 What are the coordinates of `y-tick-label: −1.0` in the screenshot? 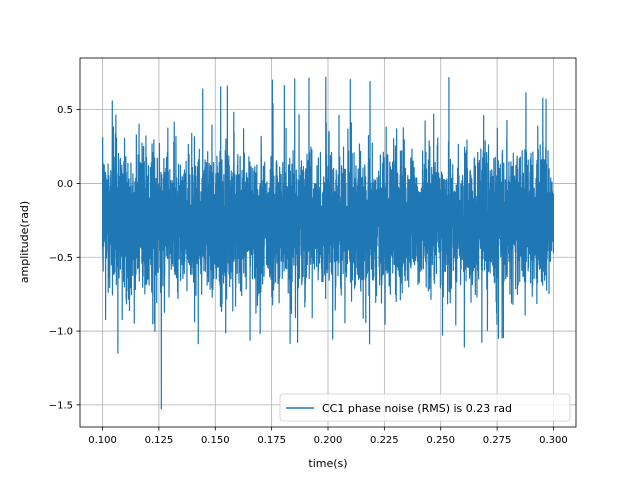 It's located at (61, 332).